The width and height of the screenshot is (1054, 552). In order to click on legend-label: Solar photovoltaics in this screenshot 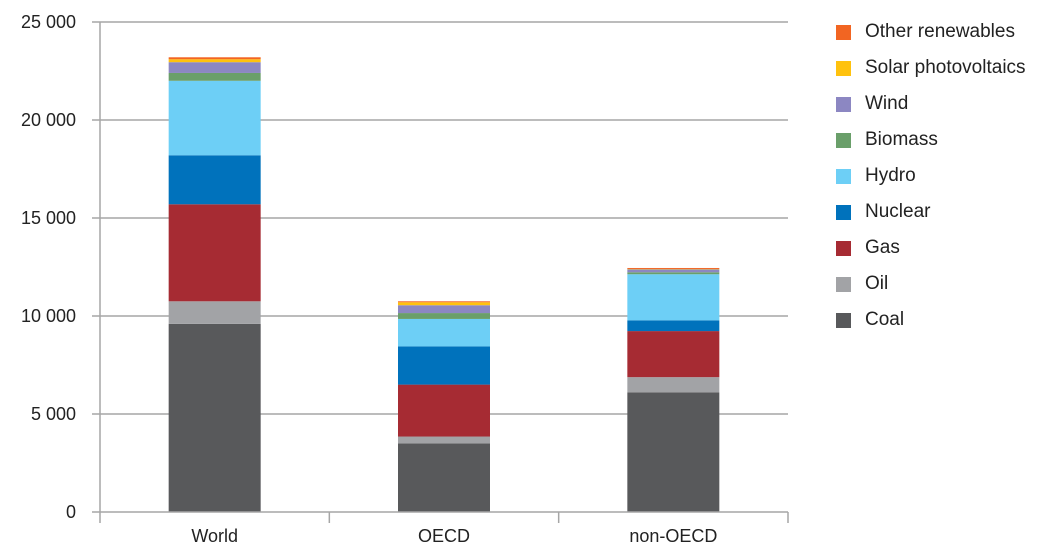, I will do `click(945, 67)`.